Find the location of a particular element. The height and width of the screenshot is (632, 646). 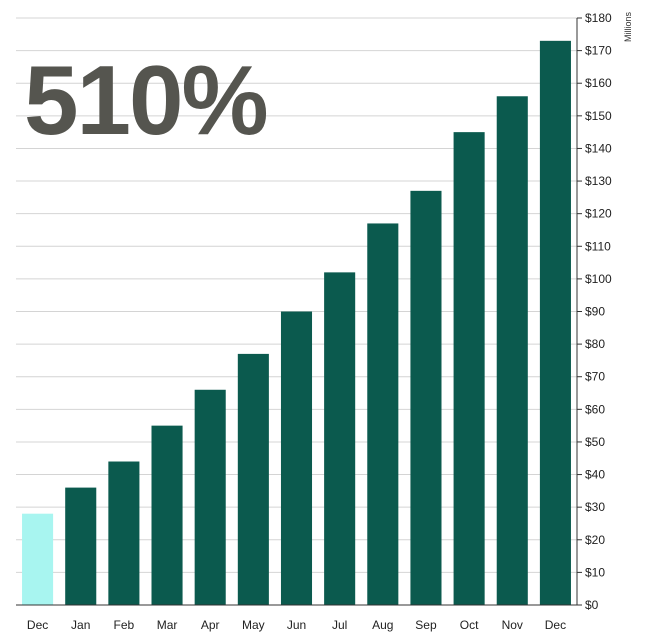

y-tick-label: $100 is located at coordinates (598, 279).